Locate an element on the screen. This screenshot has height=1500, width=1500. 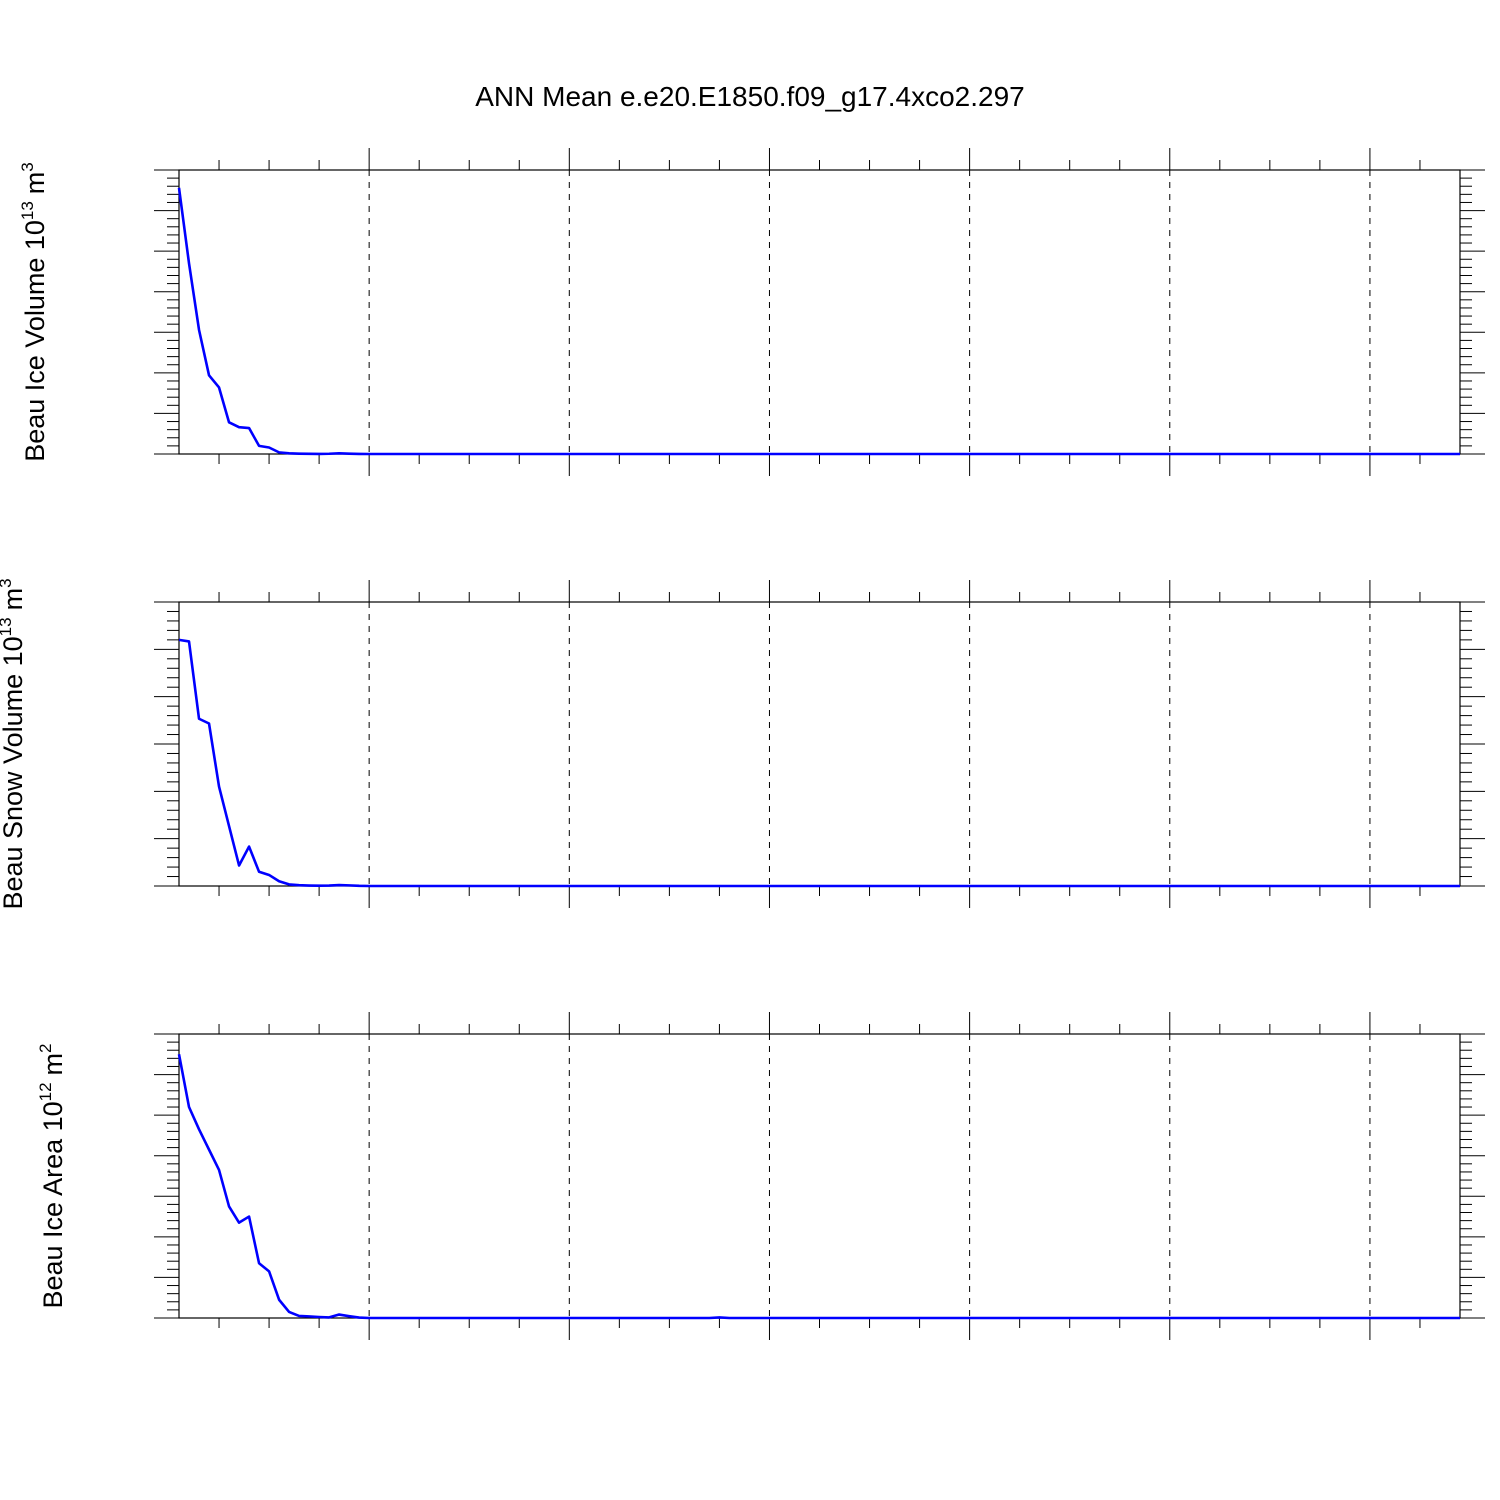
y-axis-title-unit-exponent: 2 is located at coordinates (45, 1047).